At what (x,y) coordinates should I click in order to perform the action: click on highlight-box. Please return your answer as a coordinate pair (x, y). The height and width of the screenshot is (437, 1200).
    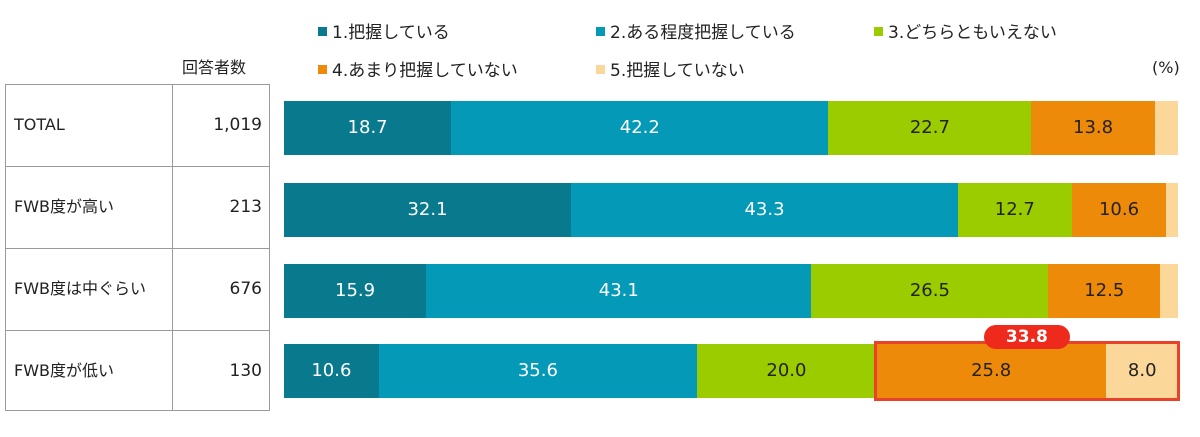
    Looking at the image, I should click on (1026, 371).